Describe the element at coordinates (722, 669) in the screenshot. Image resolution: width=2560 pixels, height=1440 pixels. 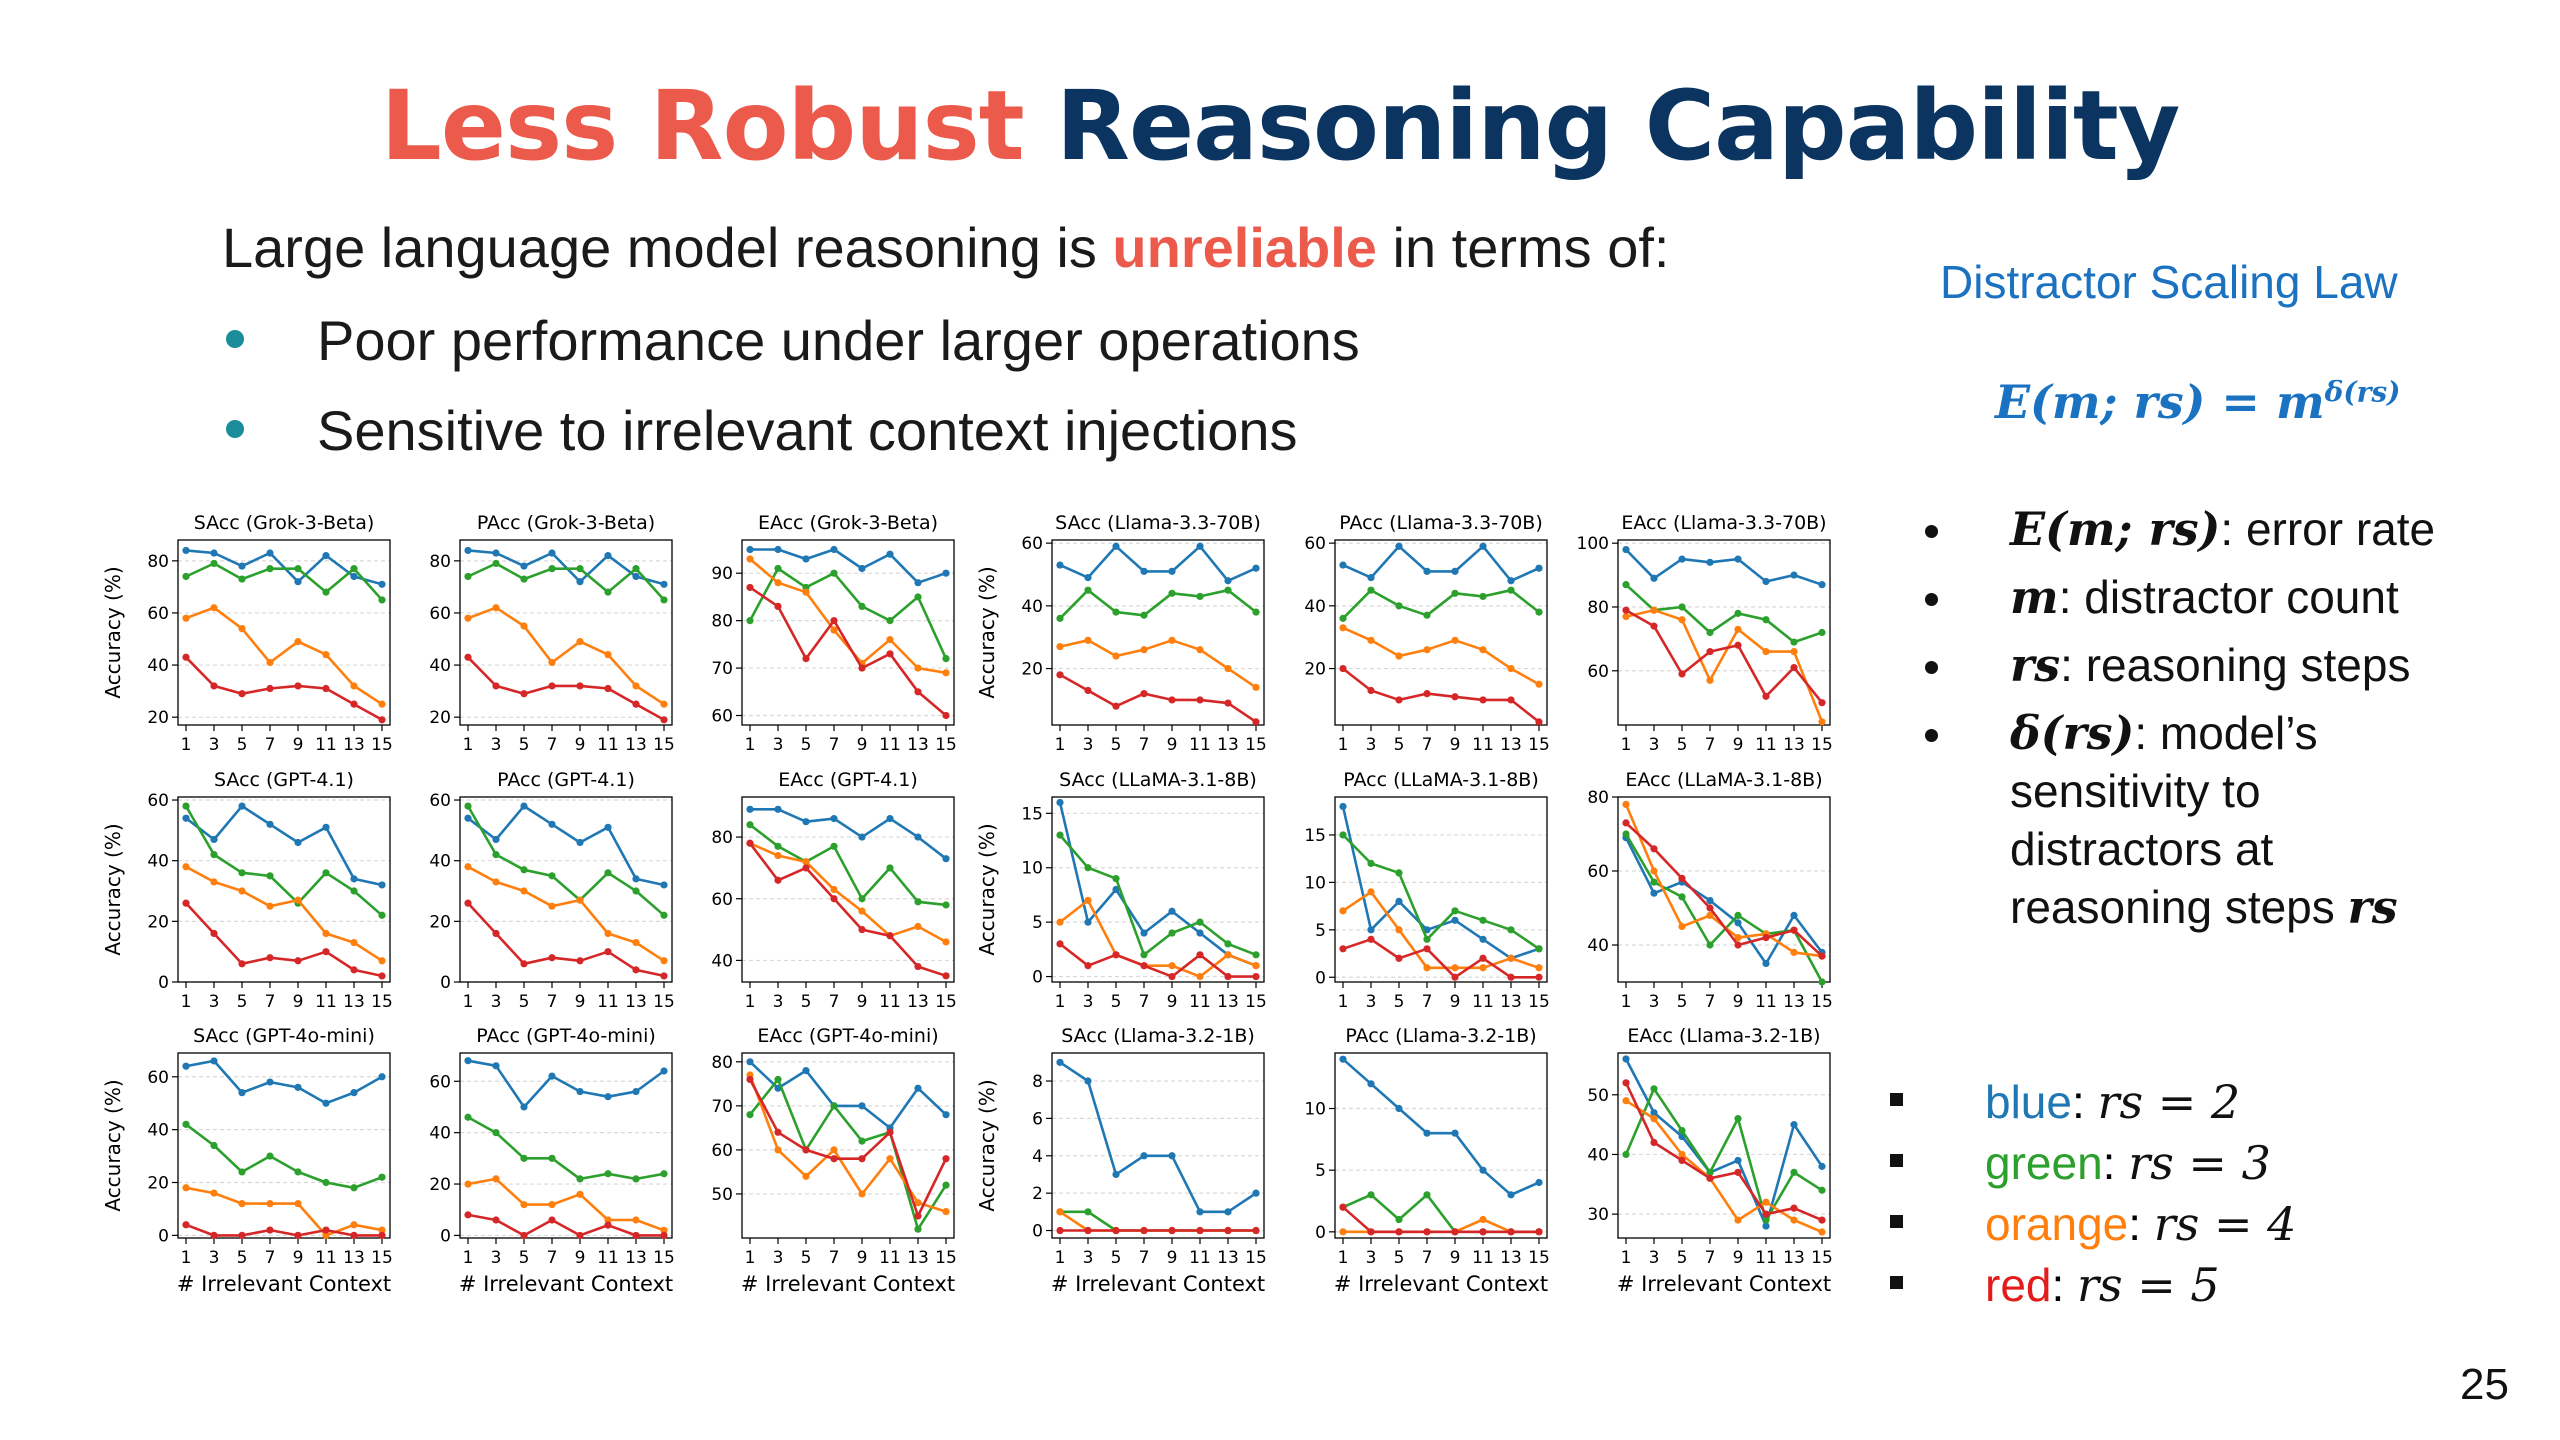
I see `y-tick-label: 70` at that location.